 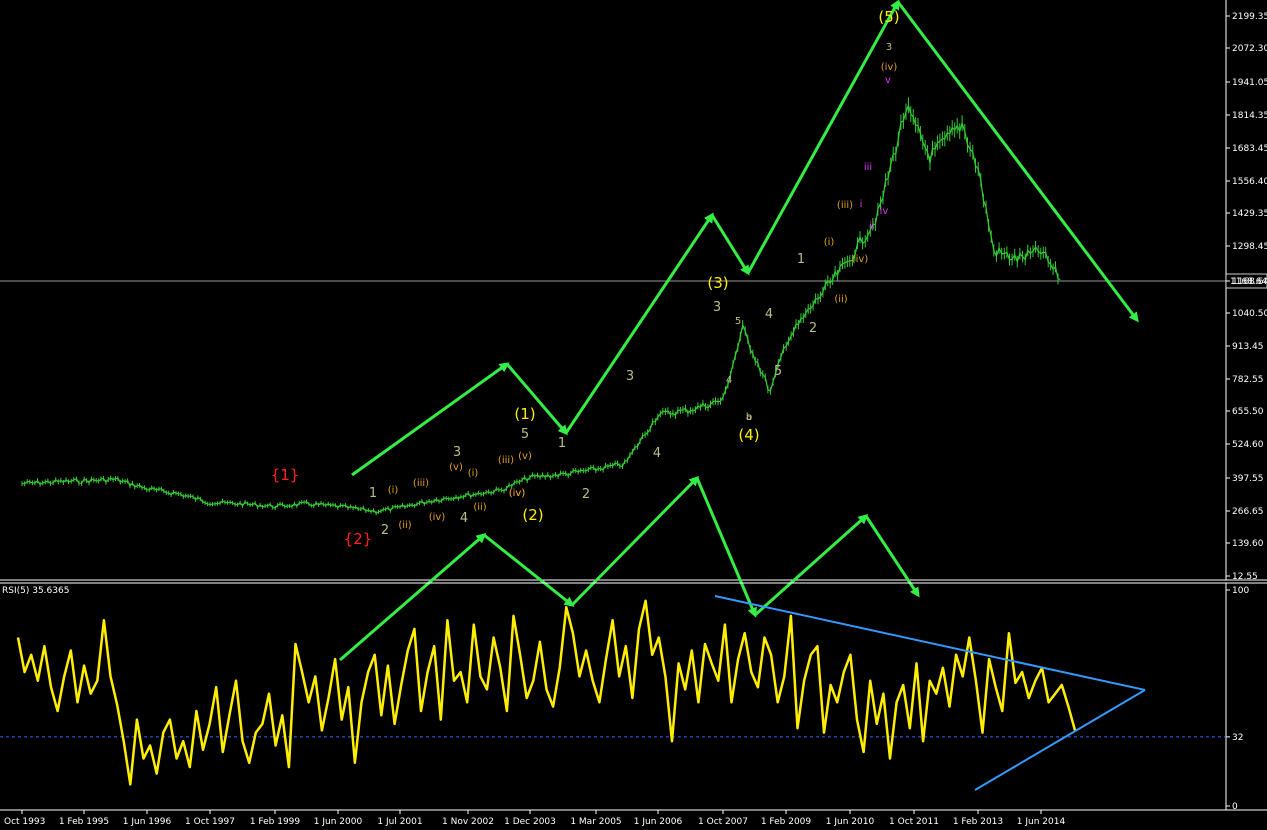 I want to click on price-tick-label: 1168.64, so click(x=1249, y=282).